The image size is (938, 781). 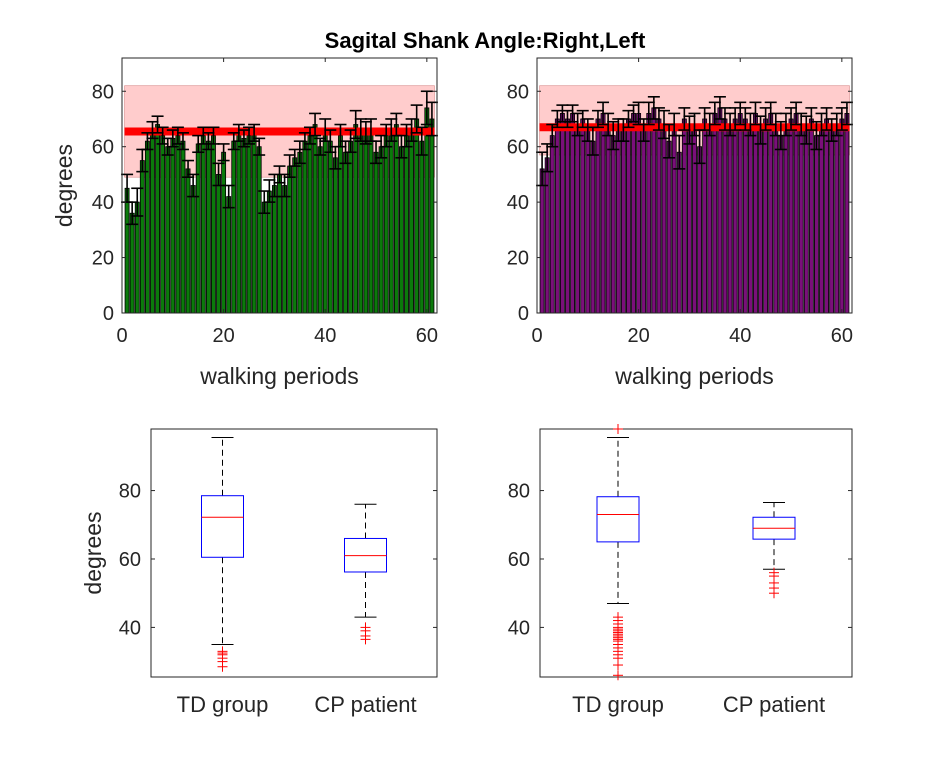 What do you see at coordinates (108, 314) in the screenshot?
I see `y-tick-label-0: 0` at bounding box center [108, 314].